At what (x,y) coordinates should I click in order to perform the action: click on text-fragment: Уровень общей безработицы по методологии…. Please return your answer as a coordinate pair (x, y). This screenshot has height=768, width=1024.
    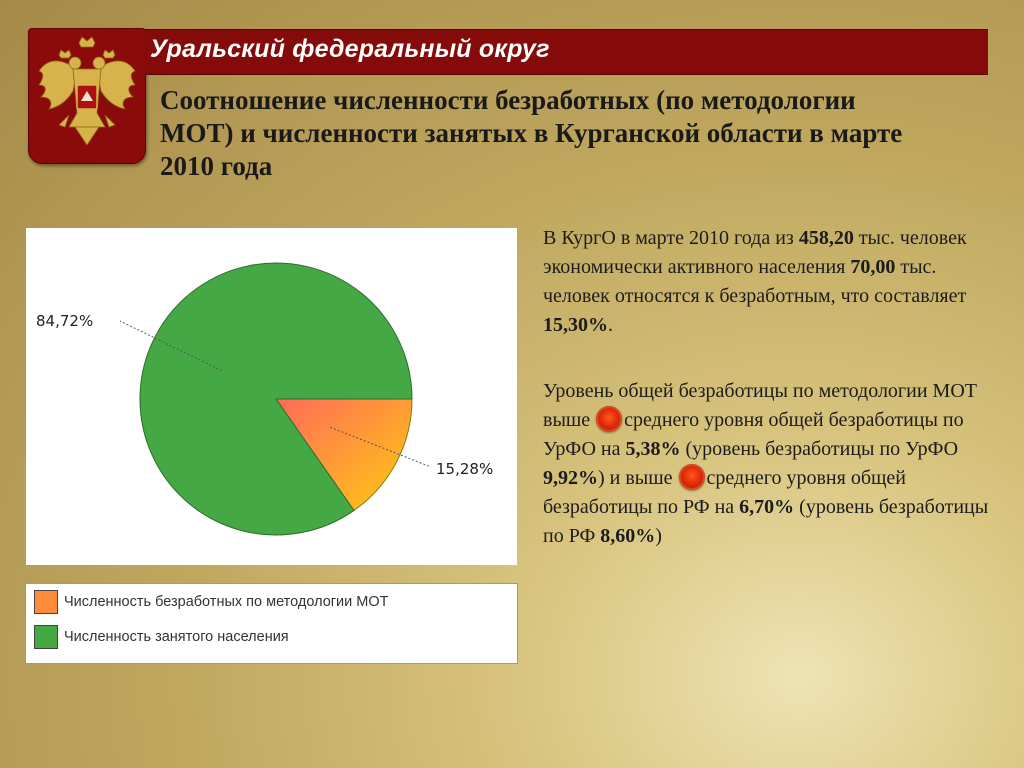
    Looking at the image, I should click on (760, 405).